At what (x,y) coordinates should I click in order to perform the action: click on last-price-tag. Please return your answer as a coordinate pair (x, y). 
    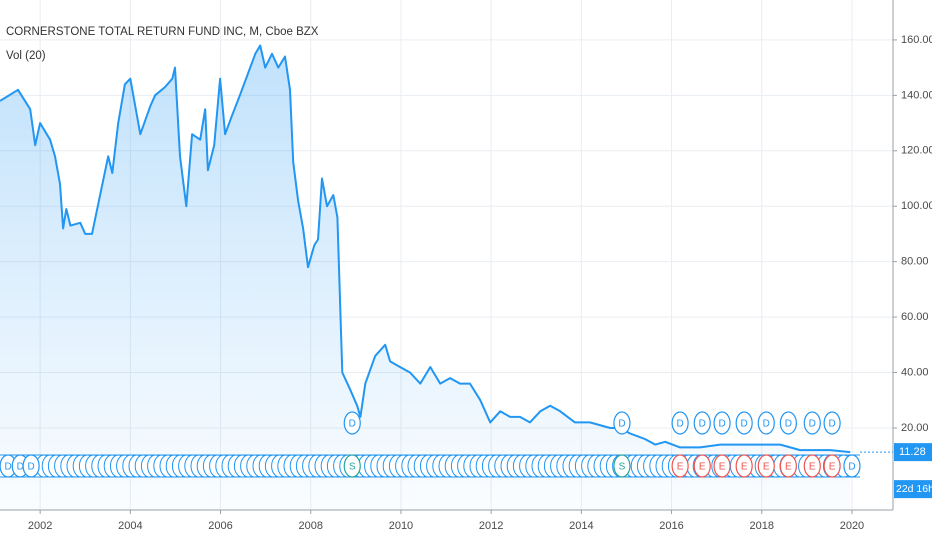
    Looking at the image, I should click on (913, 452).